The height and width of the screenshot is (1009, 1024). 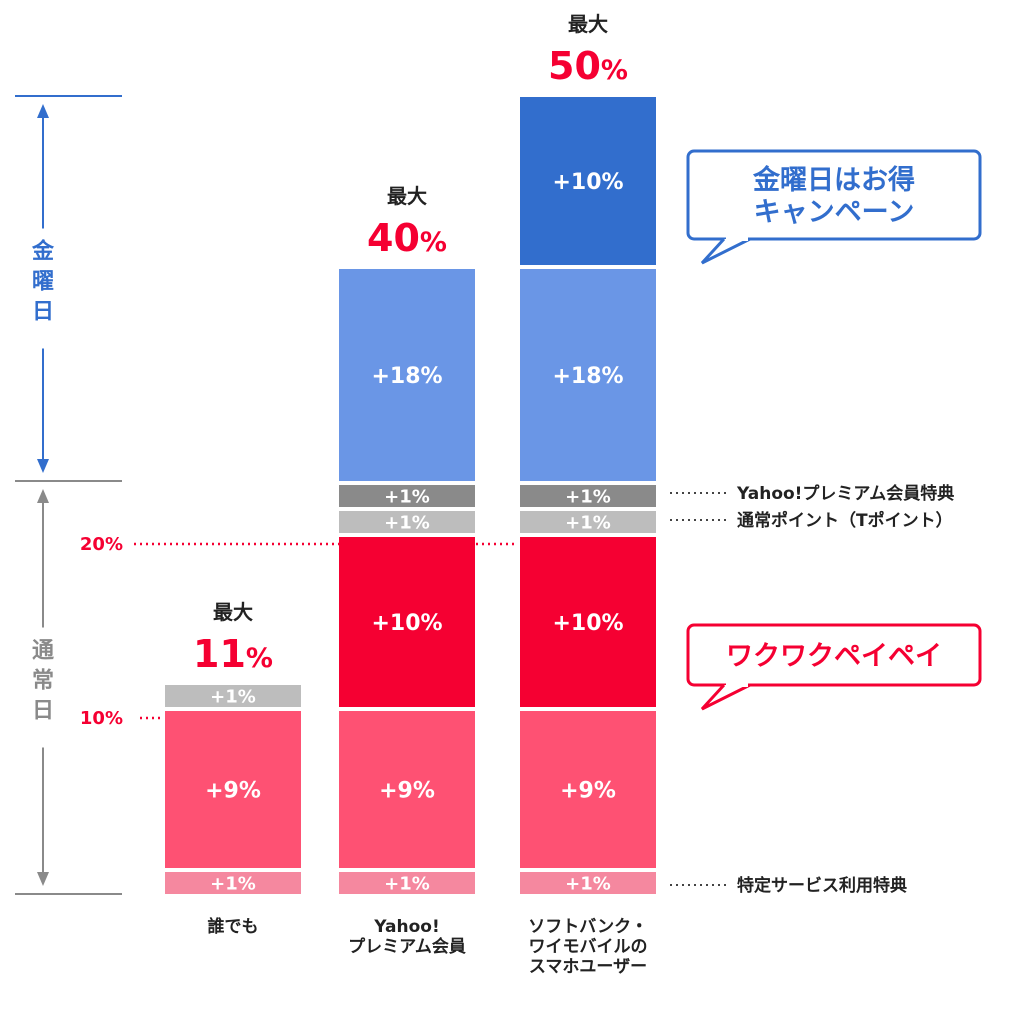 I want to click on total-value: 50%, so click(x=588, y=66).